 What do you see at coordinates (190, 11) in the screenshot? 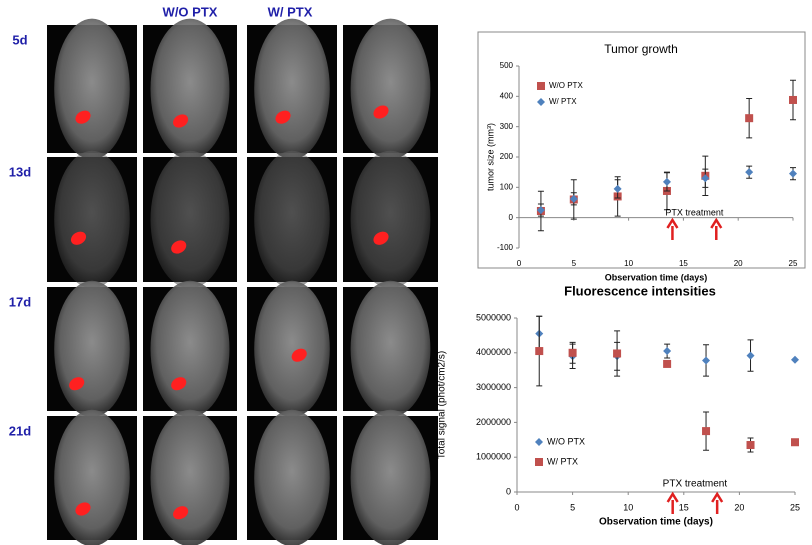
I see `column-header: W/O PTX` at bounding box center [190, 11].